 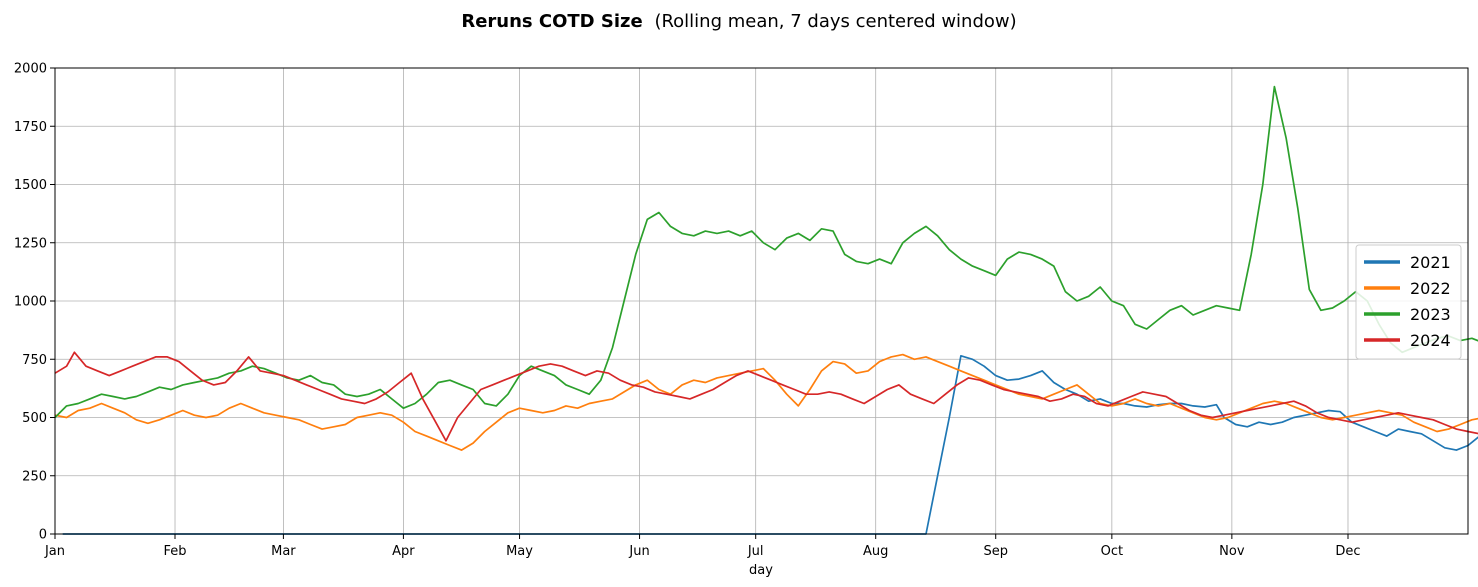 What do you see at coordinates (766, 396) in the screenshot?
I see `series-line-2024` at bounding box center [766, 396].